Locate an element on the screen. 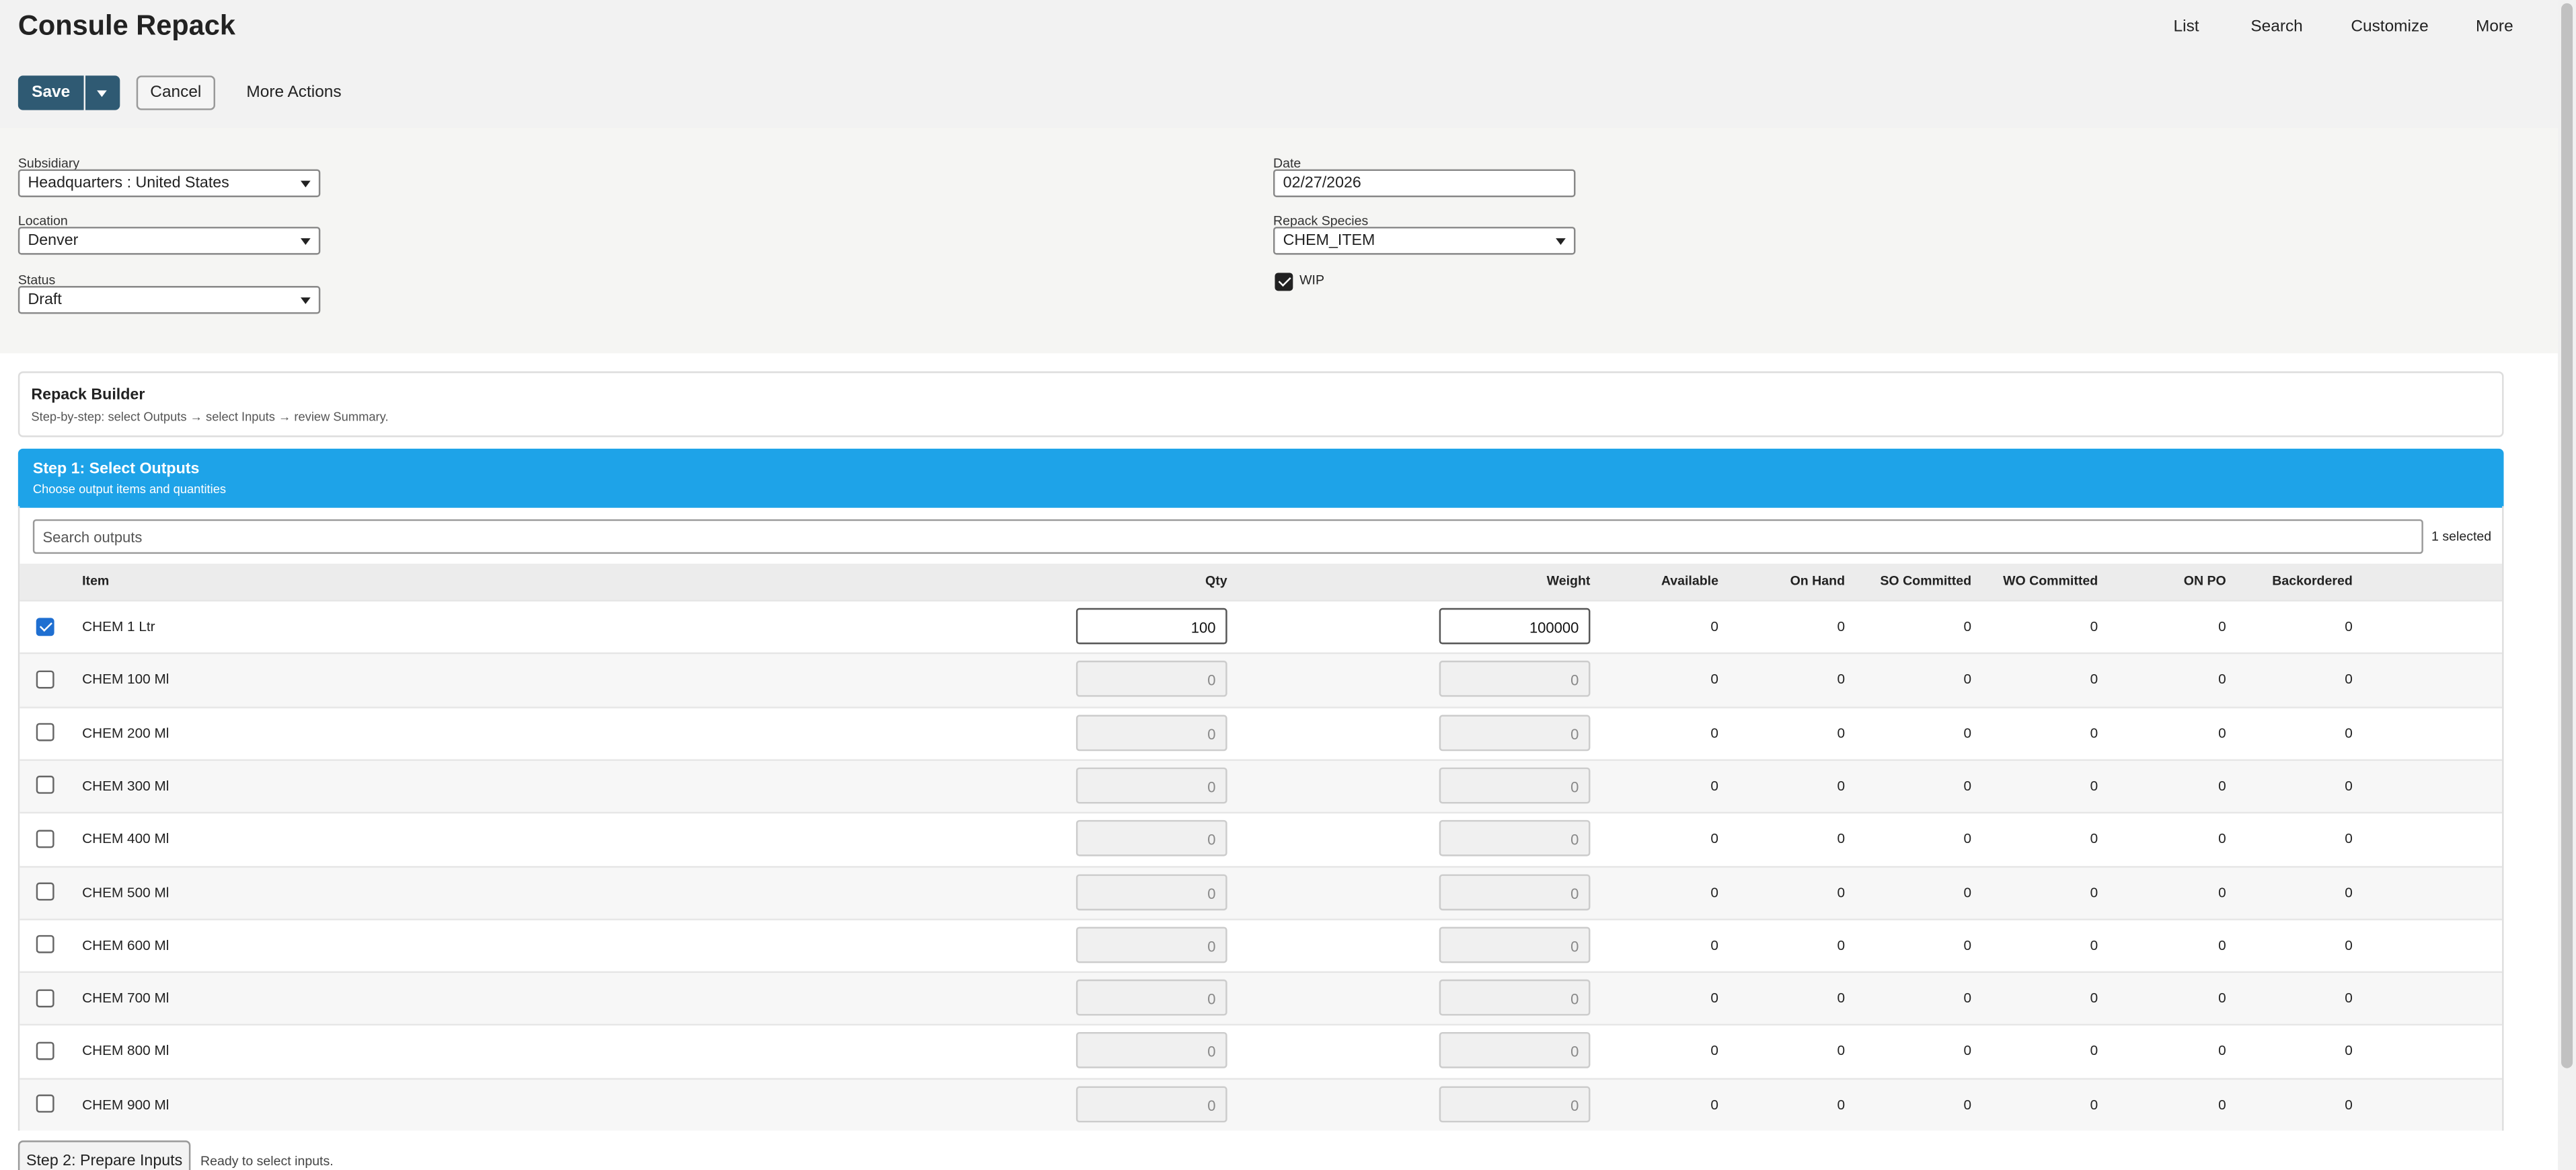  scrollbar-thumb is located at coordinates (2567, 535).